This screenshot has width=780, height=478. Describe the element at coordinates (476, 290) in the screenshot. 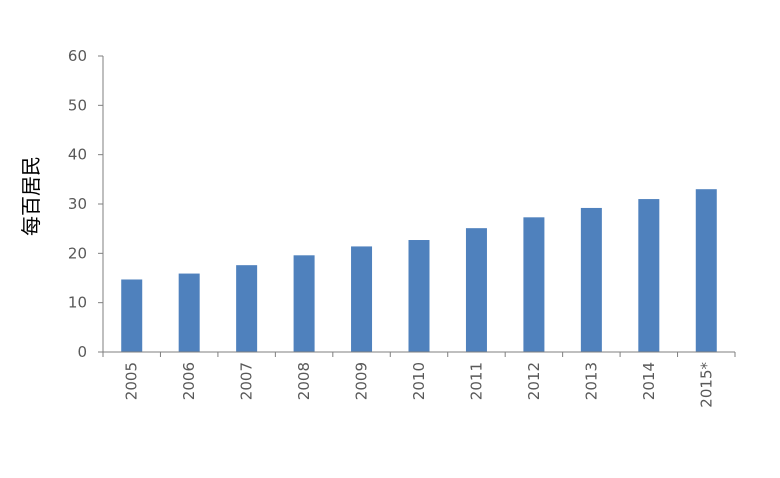

I see `bar-2011` at that location.